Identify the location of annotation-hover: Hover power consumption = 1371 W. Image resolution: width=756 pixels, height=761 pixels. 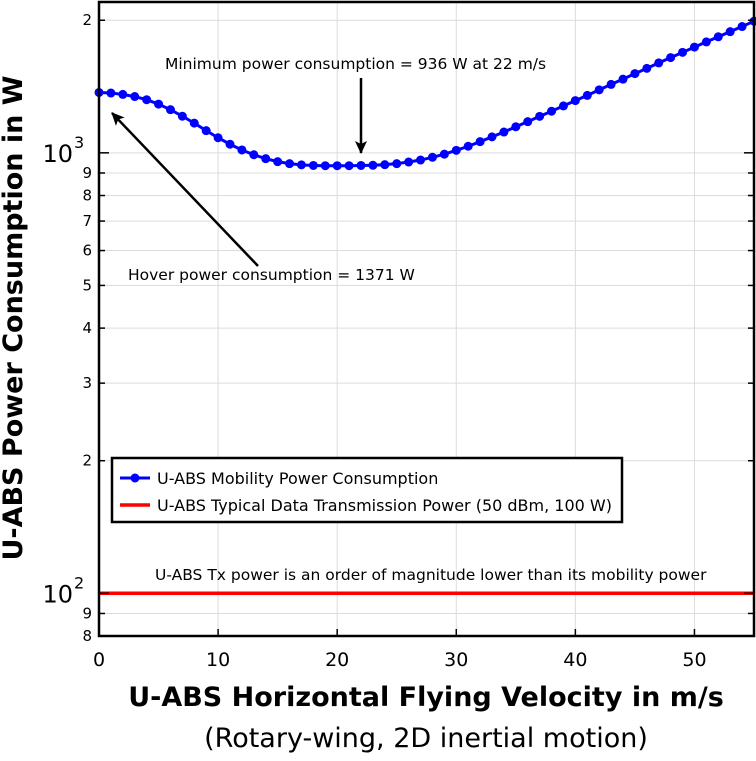
(271, 275).